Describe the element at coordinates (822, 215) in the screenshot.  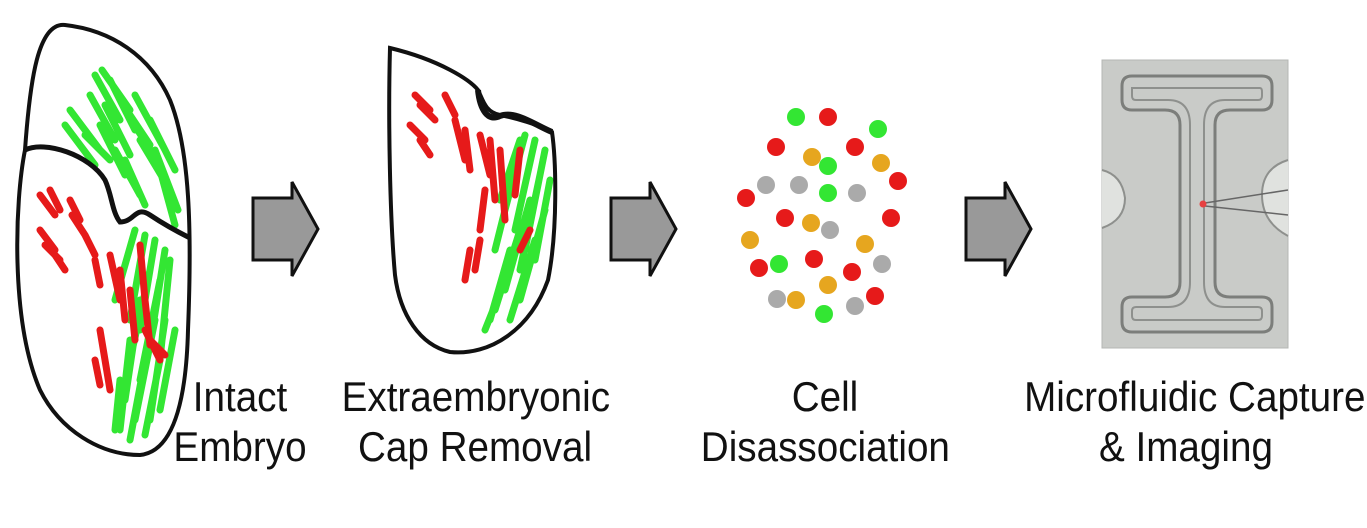
I see `dissociated-cells` at that location.